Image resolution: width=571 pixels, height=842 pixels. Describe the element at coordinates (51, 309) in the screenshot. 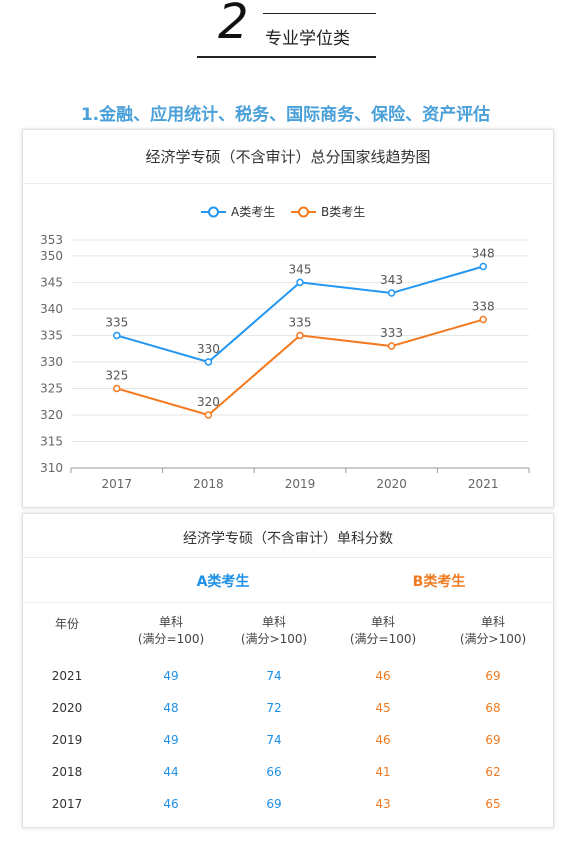

I see `y-tick-label: 340` at that location.